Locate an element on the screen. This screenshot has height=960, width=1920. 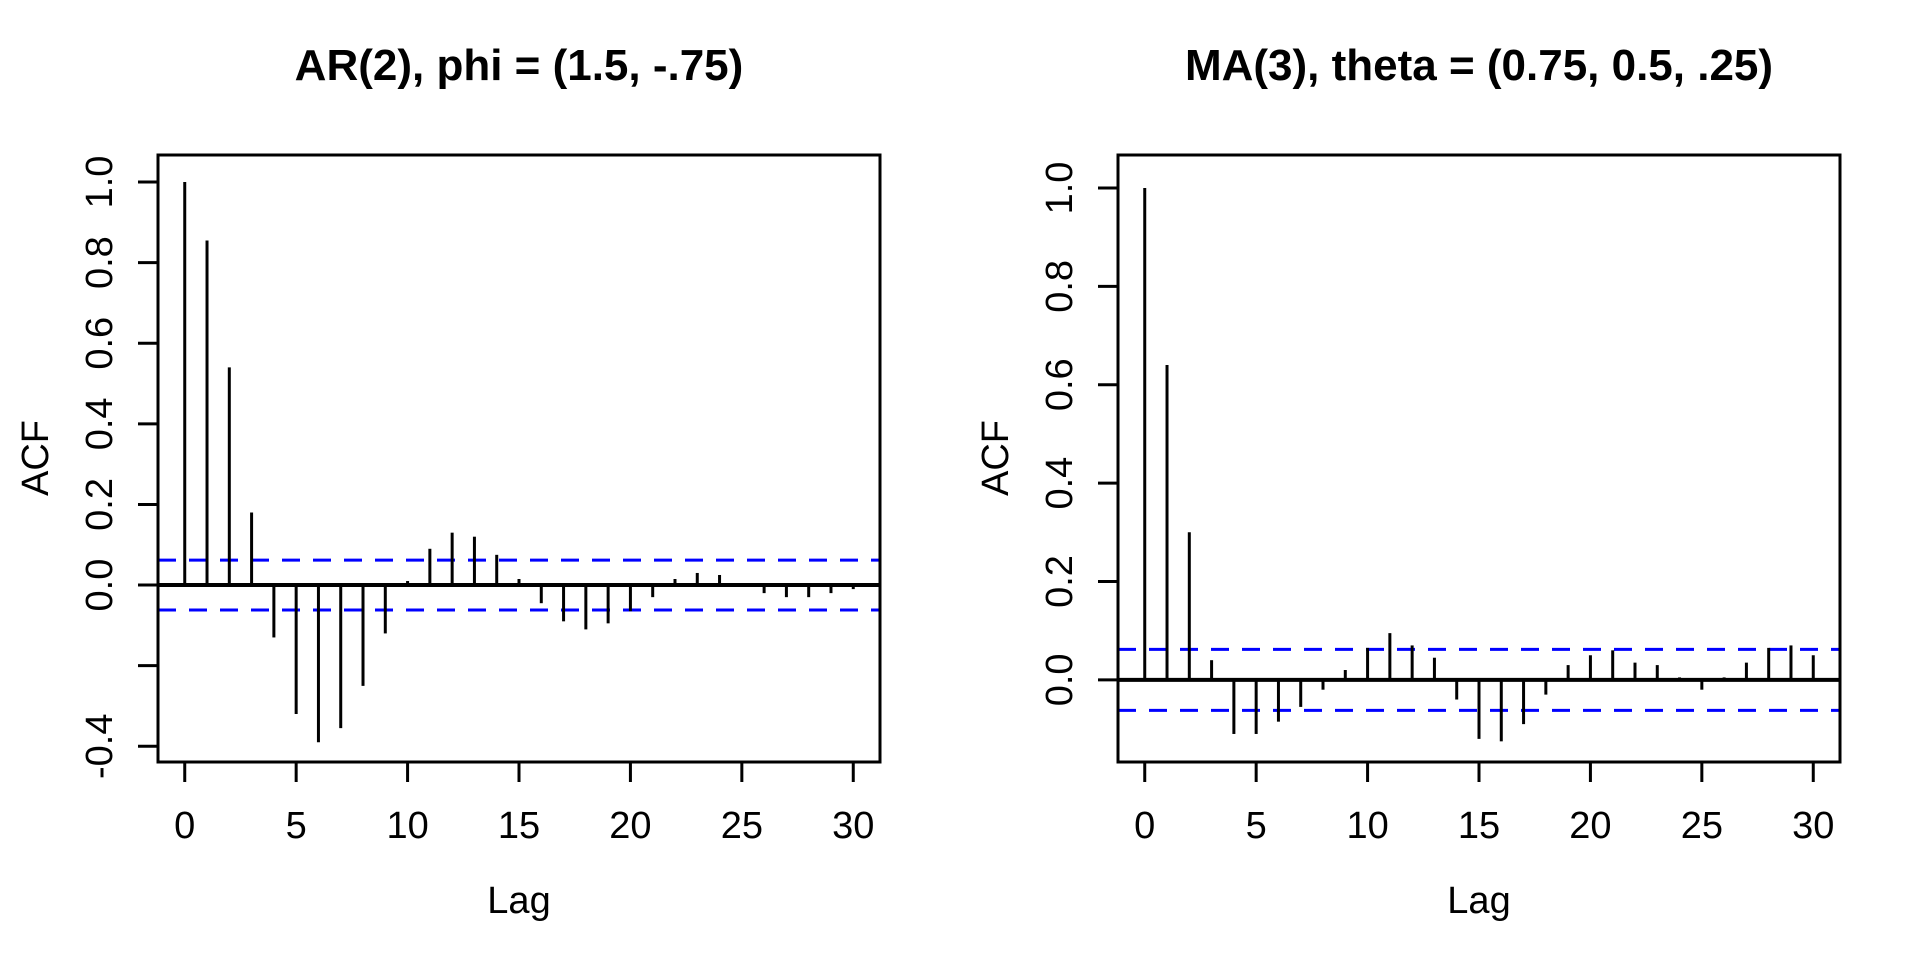
chart-title: MA(3), theta = (0.75, 0.5, .25) is located at coordinates (1479, 65).